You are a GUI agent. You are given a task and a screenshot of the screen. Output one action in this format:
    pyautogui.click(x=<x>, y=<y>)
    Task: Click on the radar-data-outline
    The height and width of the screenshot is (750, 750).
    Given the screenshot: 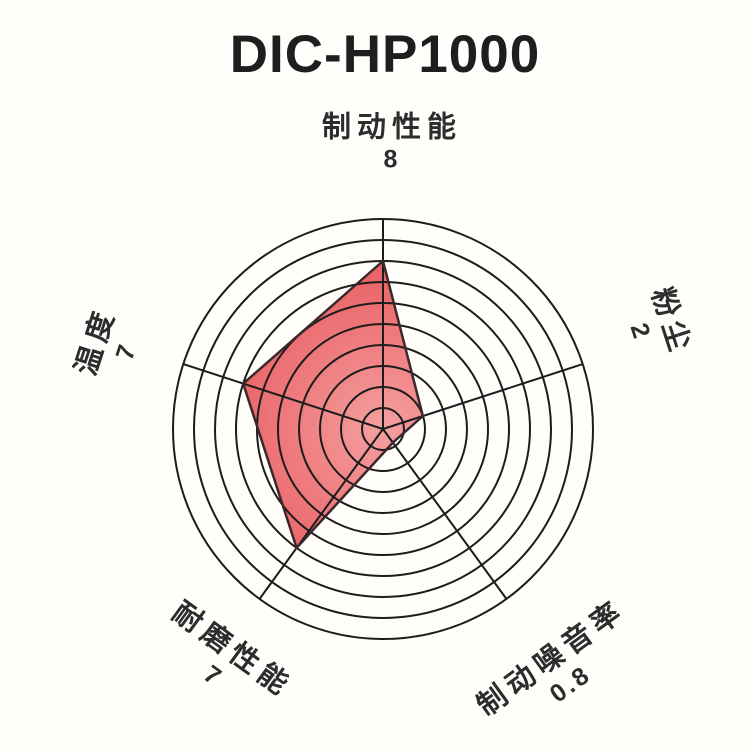 What is the action you would take?
    pyautogui.click(x=333, y=404)
    